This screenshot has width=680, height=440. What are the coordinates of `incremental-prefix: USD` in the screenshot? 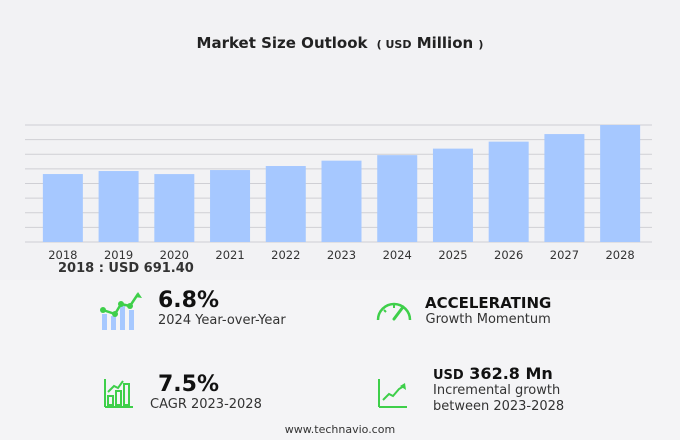 It's located at (448, 375).